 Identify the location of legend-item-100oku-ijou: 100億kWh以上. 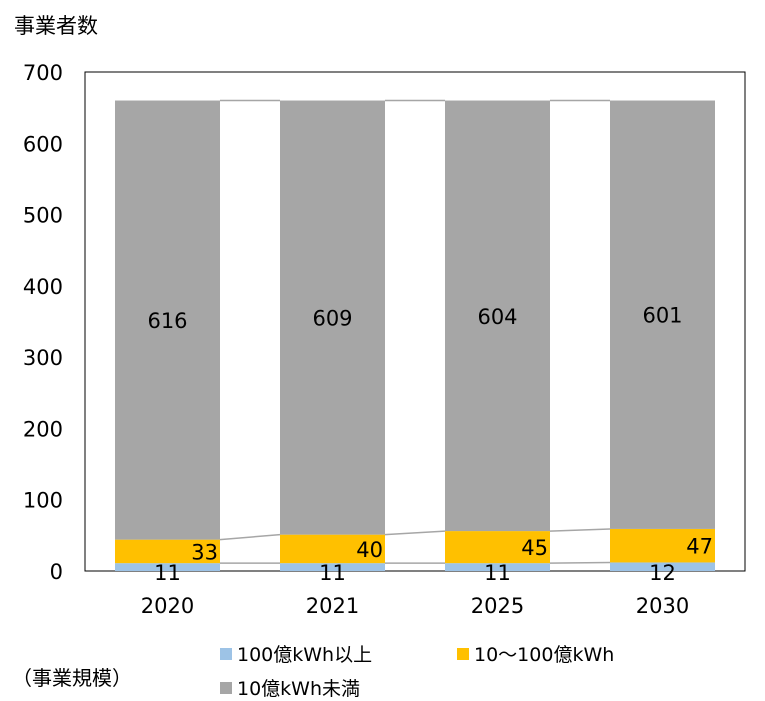
(296, 653).